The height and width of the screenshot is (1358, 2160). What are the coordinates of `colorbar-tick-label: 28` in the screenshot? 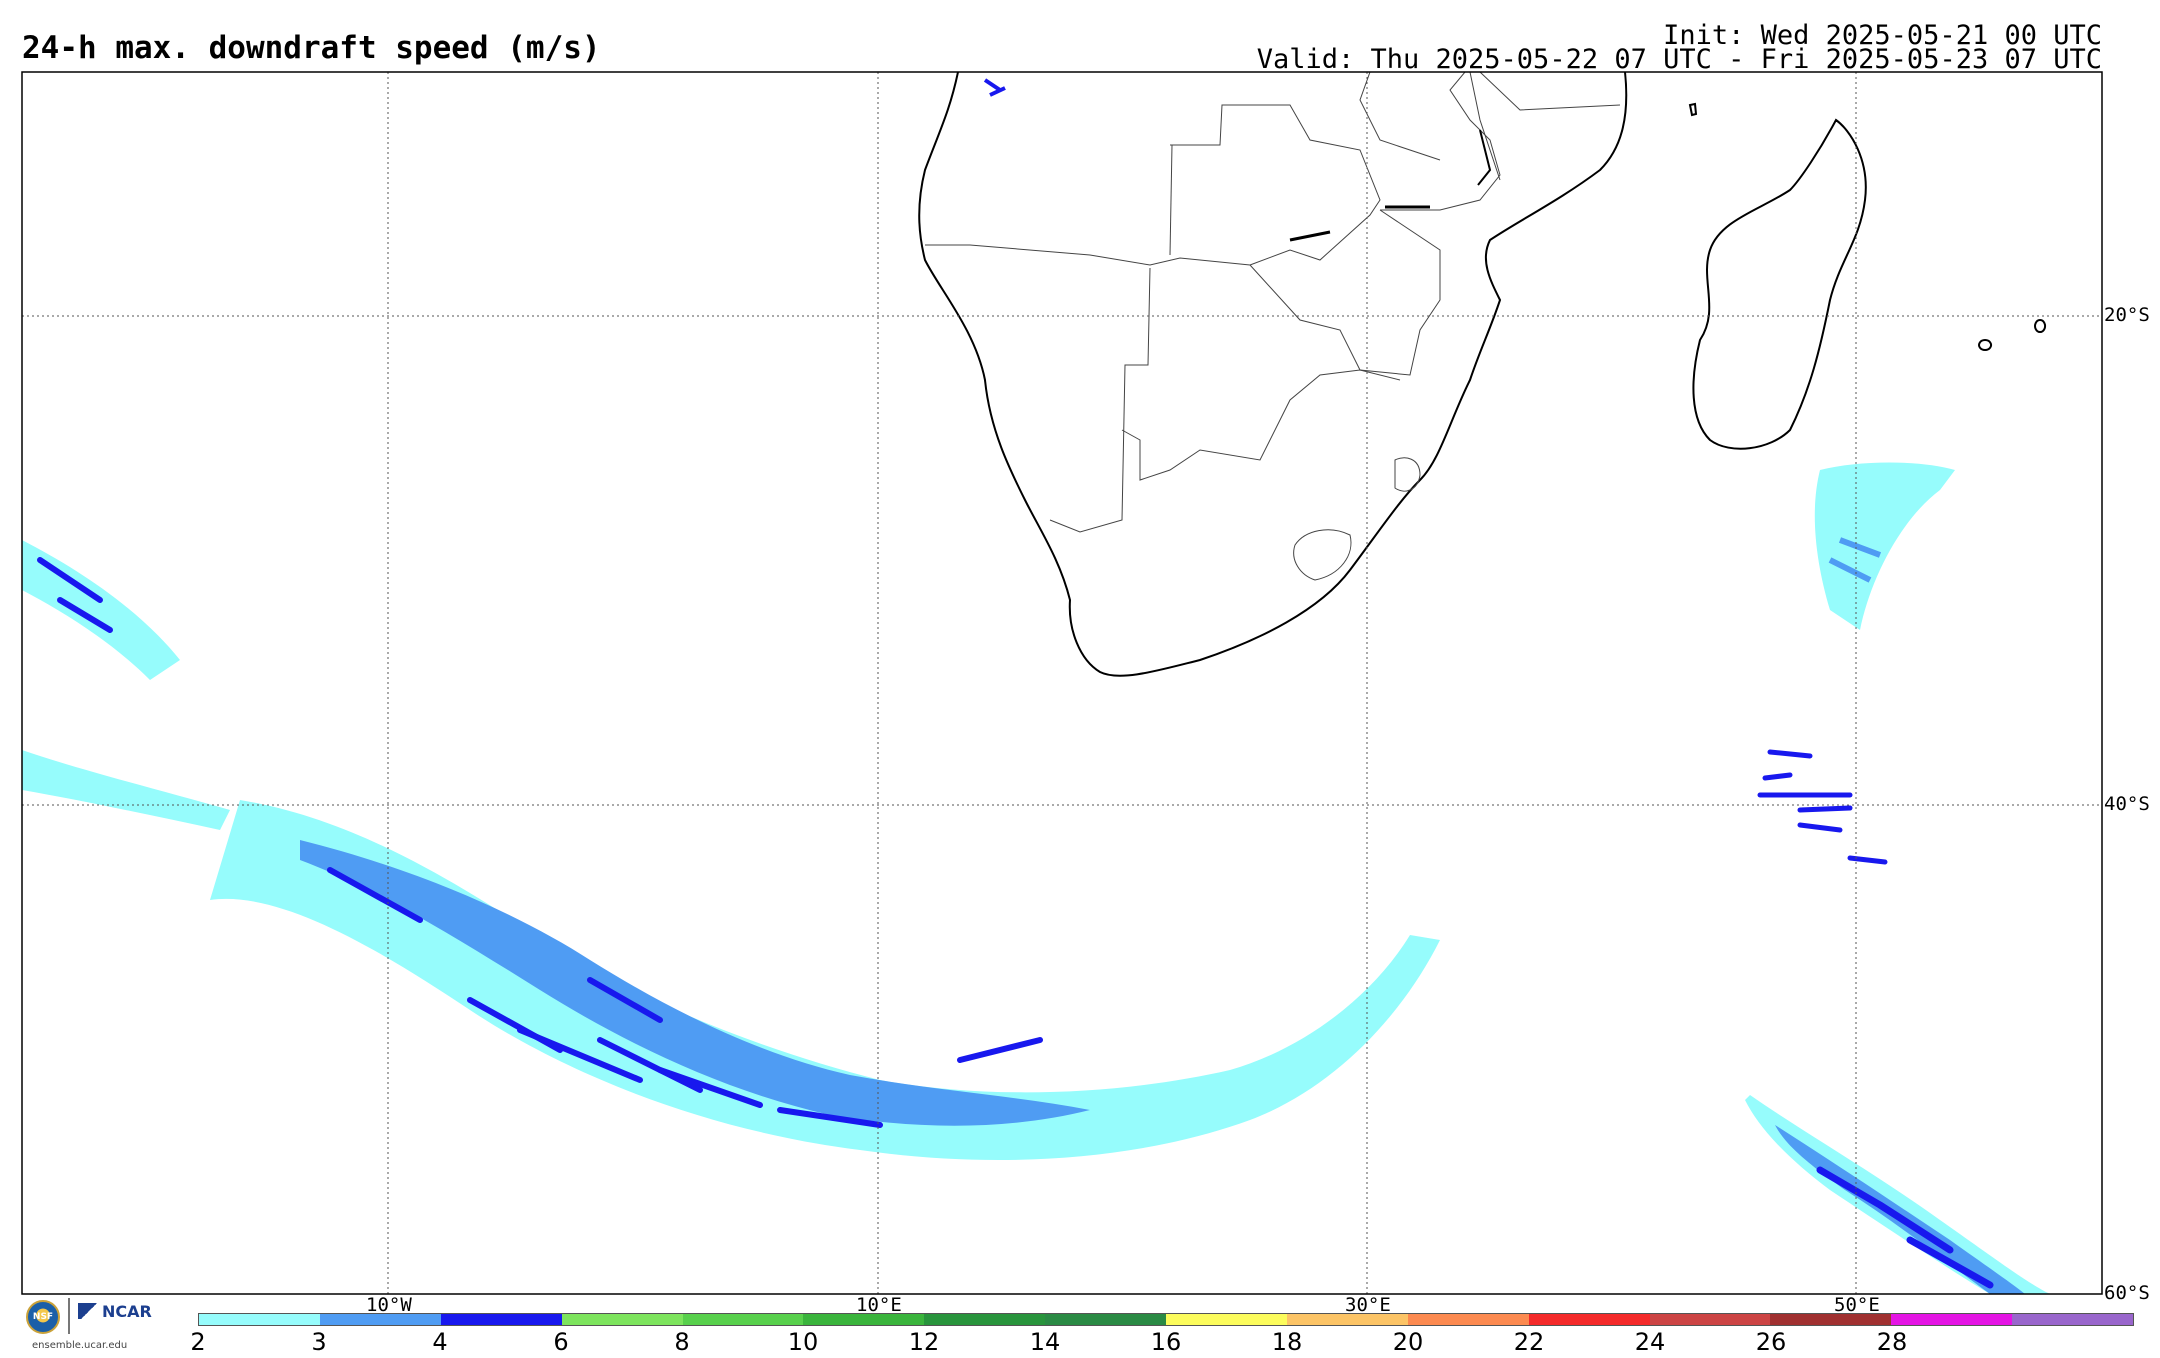 It's located at (1892, 1342).